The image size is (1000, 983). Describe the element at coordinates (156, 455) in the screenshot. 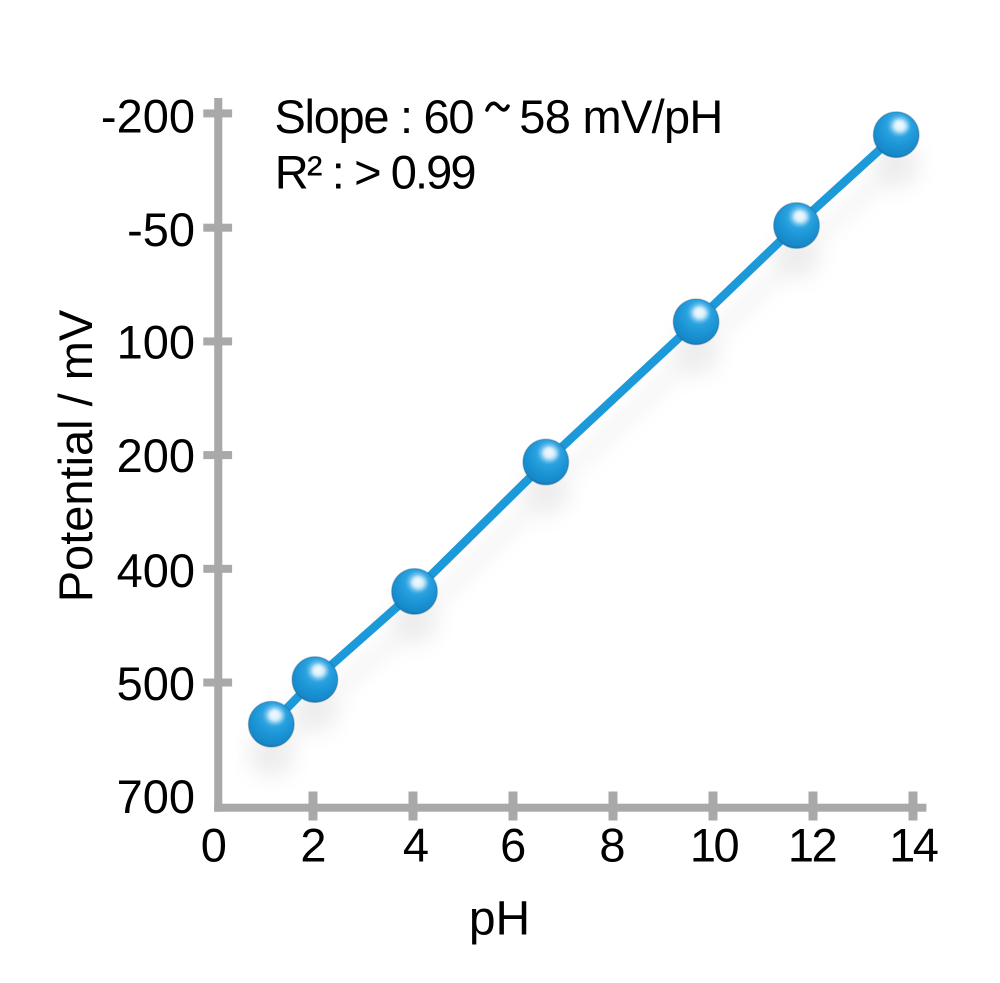

I see `svg-text: 200` at that location.